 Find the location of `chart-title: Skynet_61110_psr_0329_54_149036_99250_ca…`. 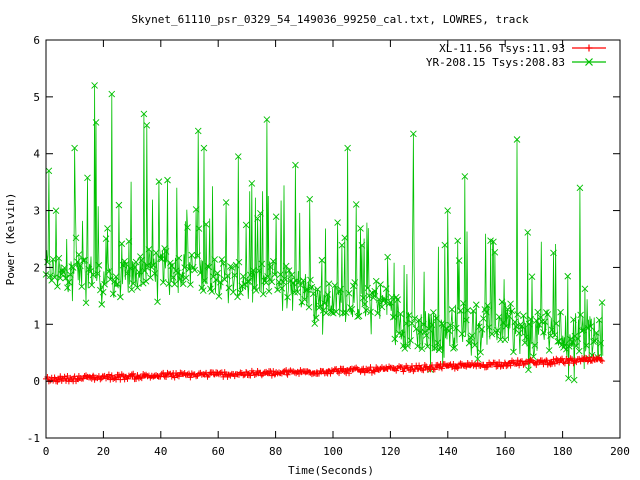

chart-title: Skynet_61110_psr_0329_54_149036_99250_ca… is located at coordinates (330, 19).